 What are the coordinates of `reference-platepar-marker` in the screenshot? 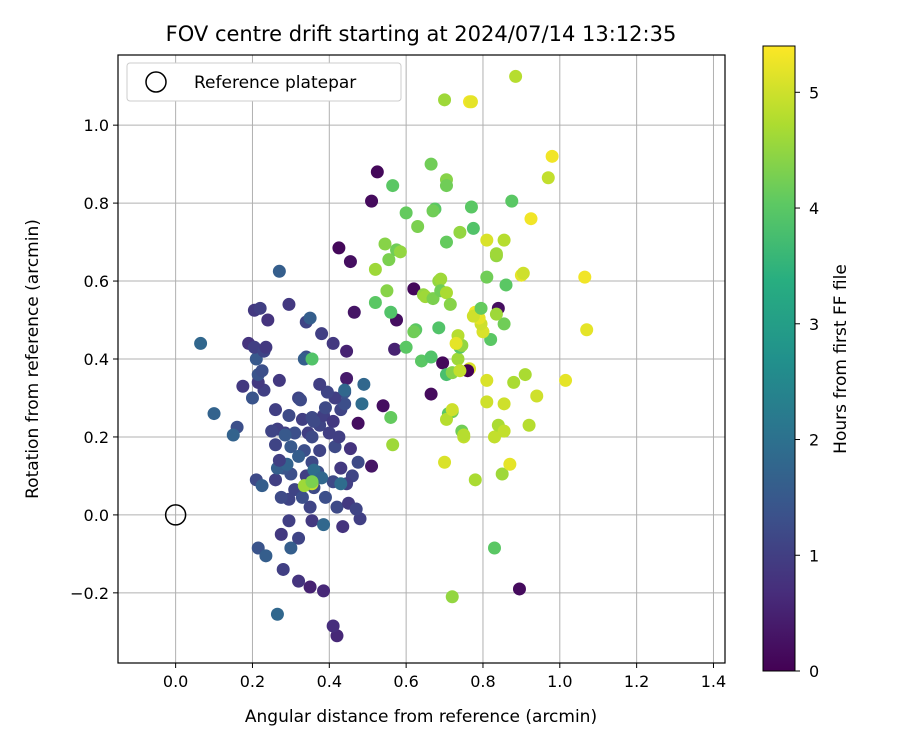 It's located at (175, 515).